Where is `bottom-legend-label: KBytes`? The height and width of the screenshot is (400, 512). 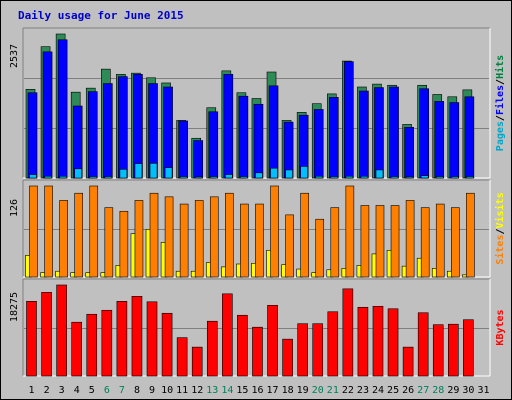 bottom-legend-label: KBytes is located at coordinates (500, 327).